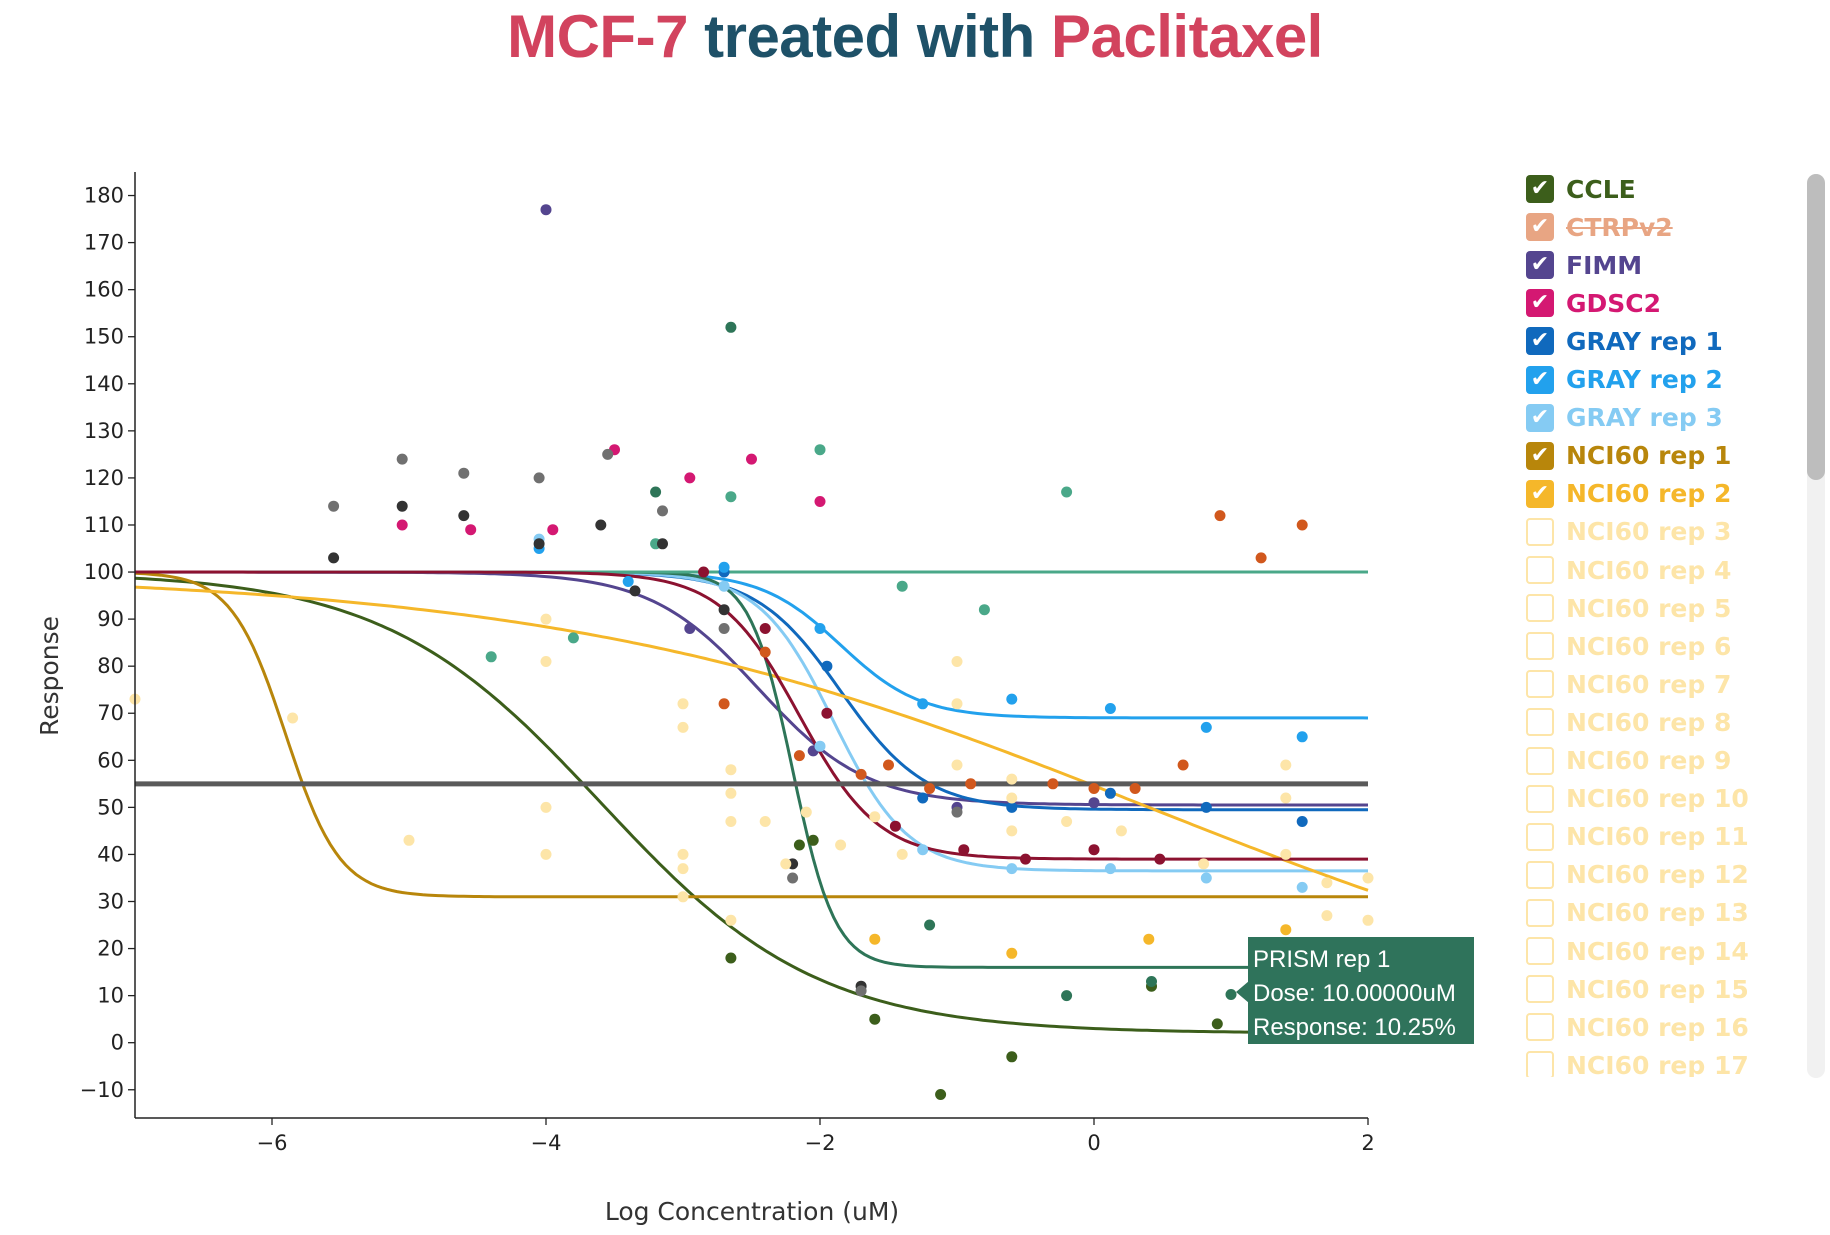 This screenshot has width=1830, height=1235. I want to click on legend-item-nci60-rep-8: NCI60 rep 8, so click(1628, 722).